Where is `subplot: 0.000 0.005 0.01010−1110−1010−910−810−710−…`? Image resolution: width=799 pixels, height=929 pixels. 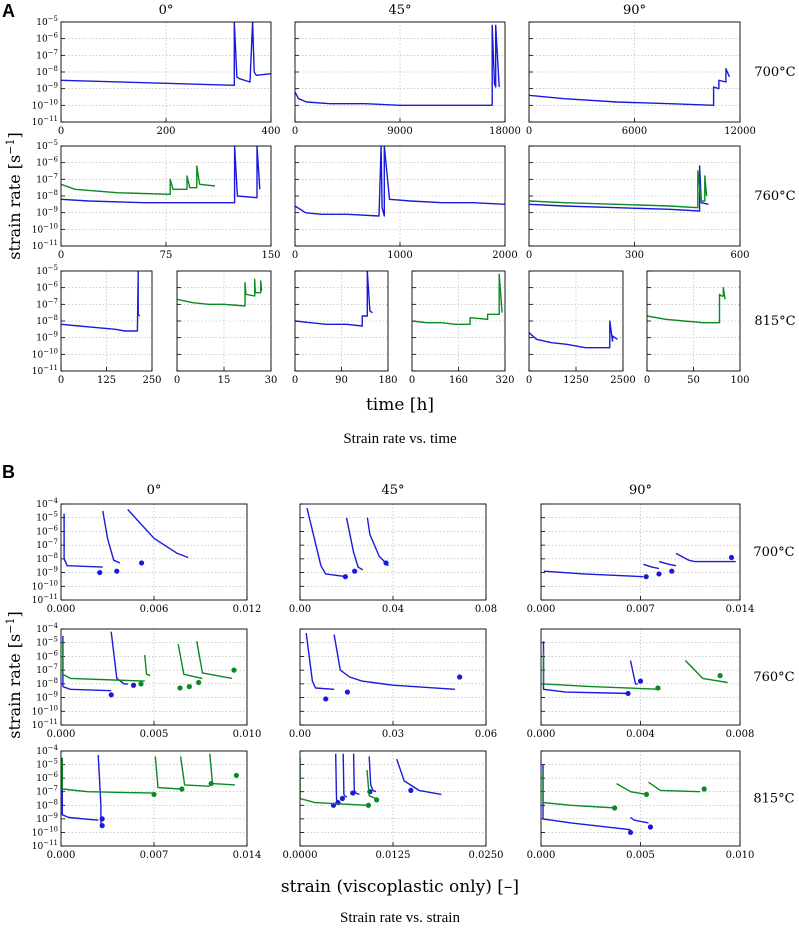
subplot: 0.000 0.005 0.01010−1110−1010−910−810−710−… is located at coordinates (147, 681).